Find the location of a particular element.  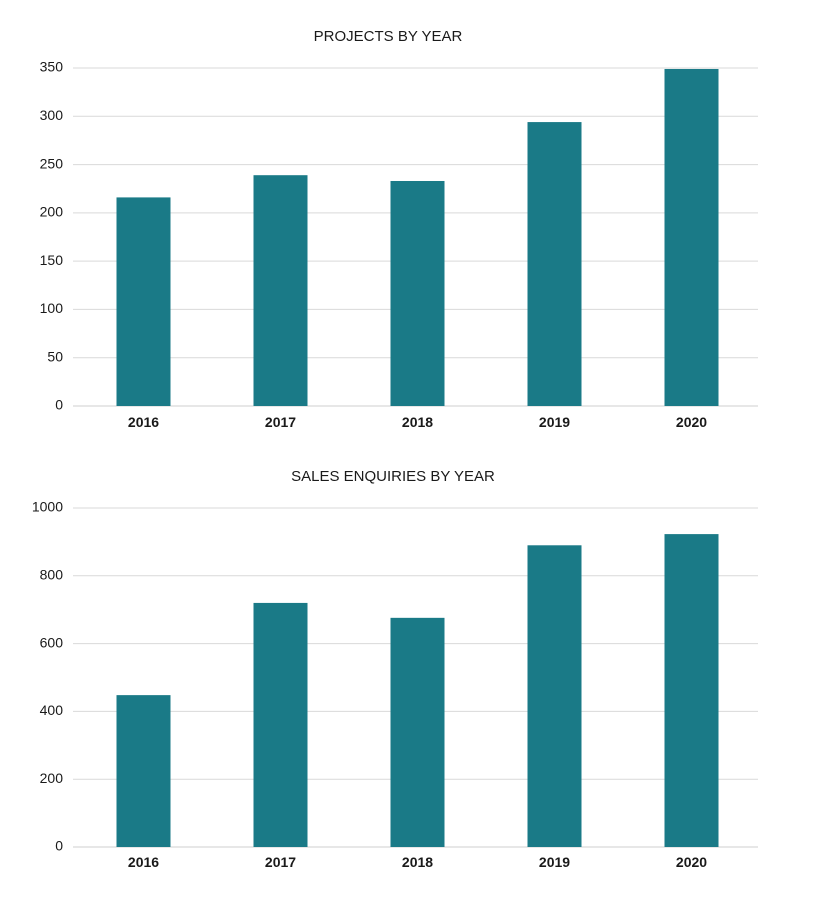

projects-y-tick-label: 50 is located at coordinates (55, 356).